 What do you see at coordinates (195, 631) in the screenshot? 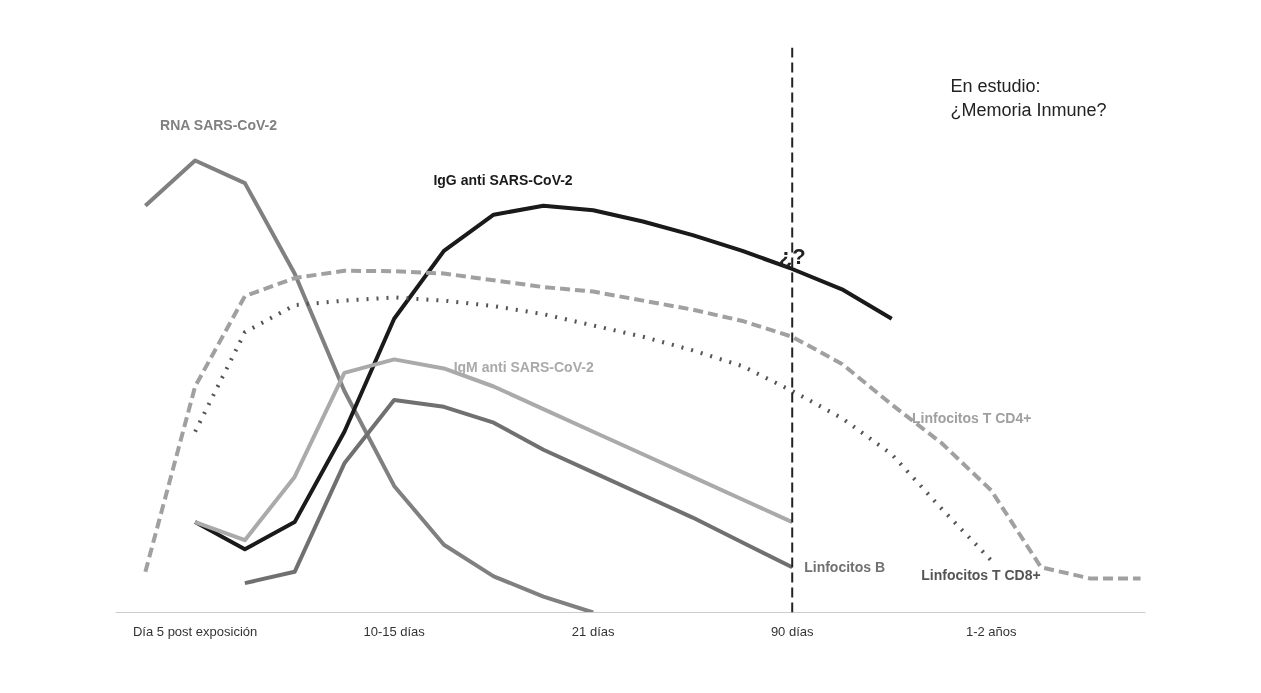
I see `x-tick-label: Día 5 post exposición` at bounding box center [195, 631].